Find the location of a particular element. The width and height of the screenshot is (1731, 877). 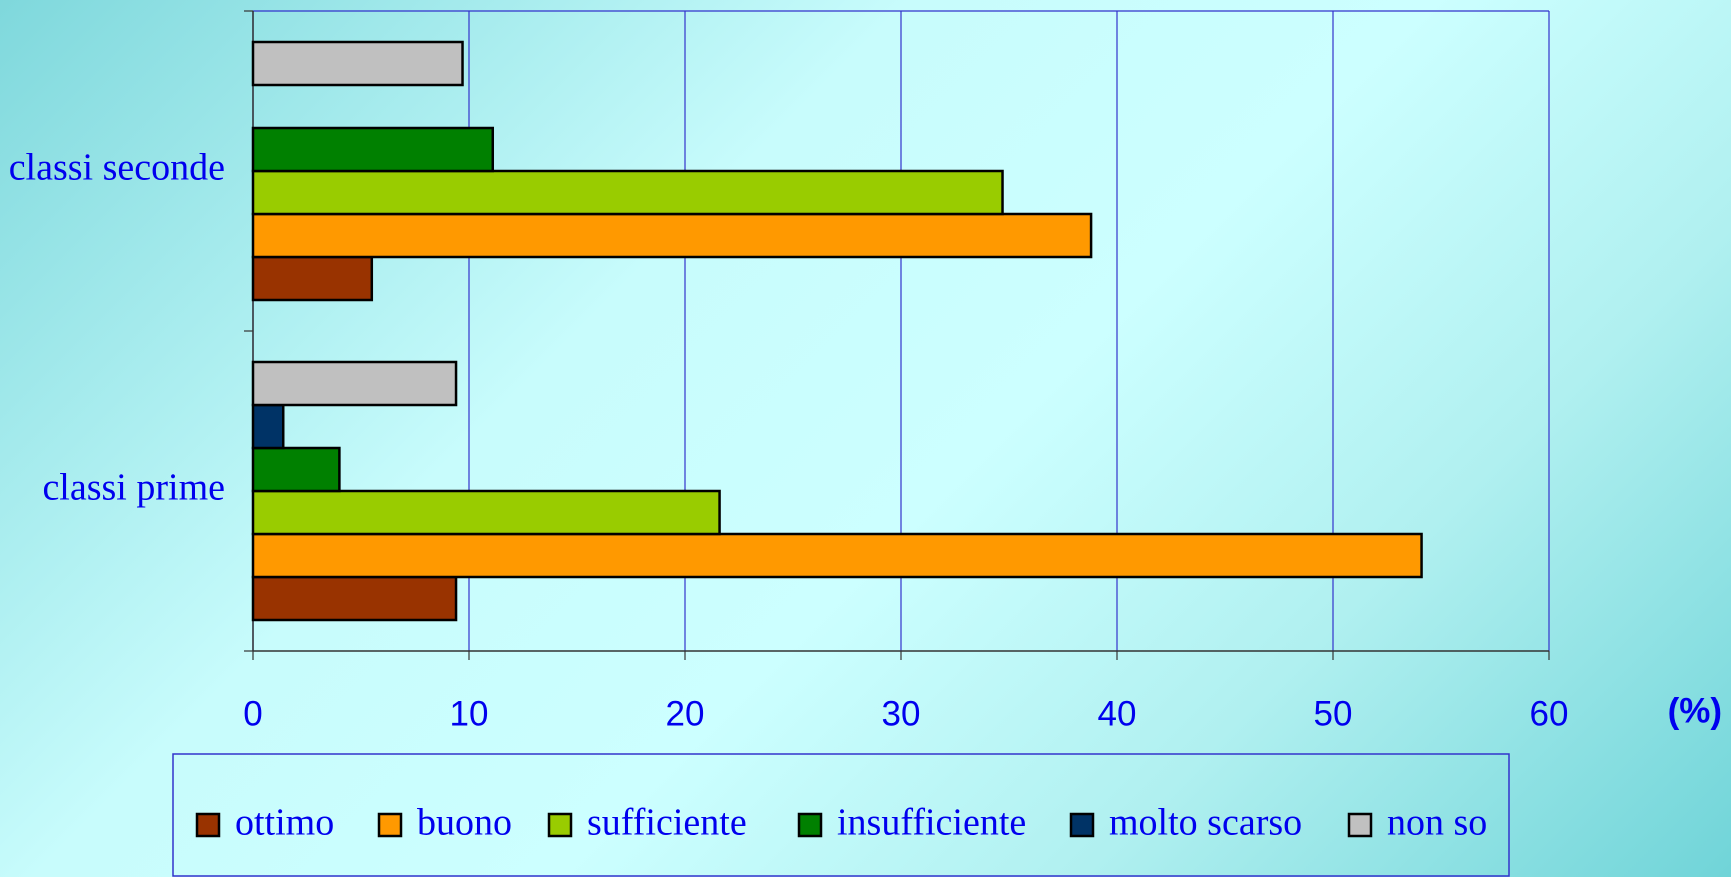

x-tick-label: 50 is located at coordinates (1333, 713).